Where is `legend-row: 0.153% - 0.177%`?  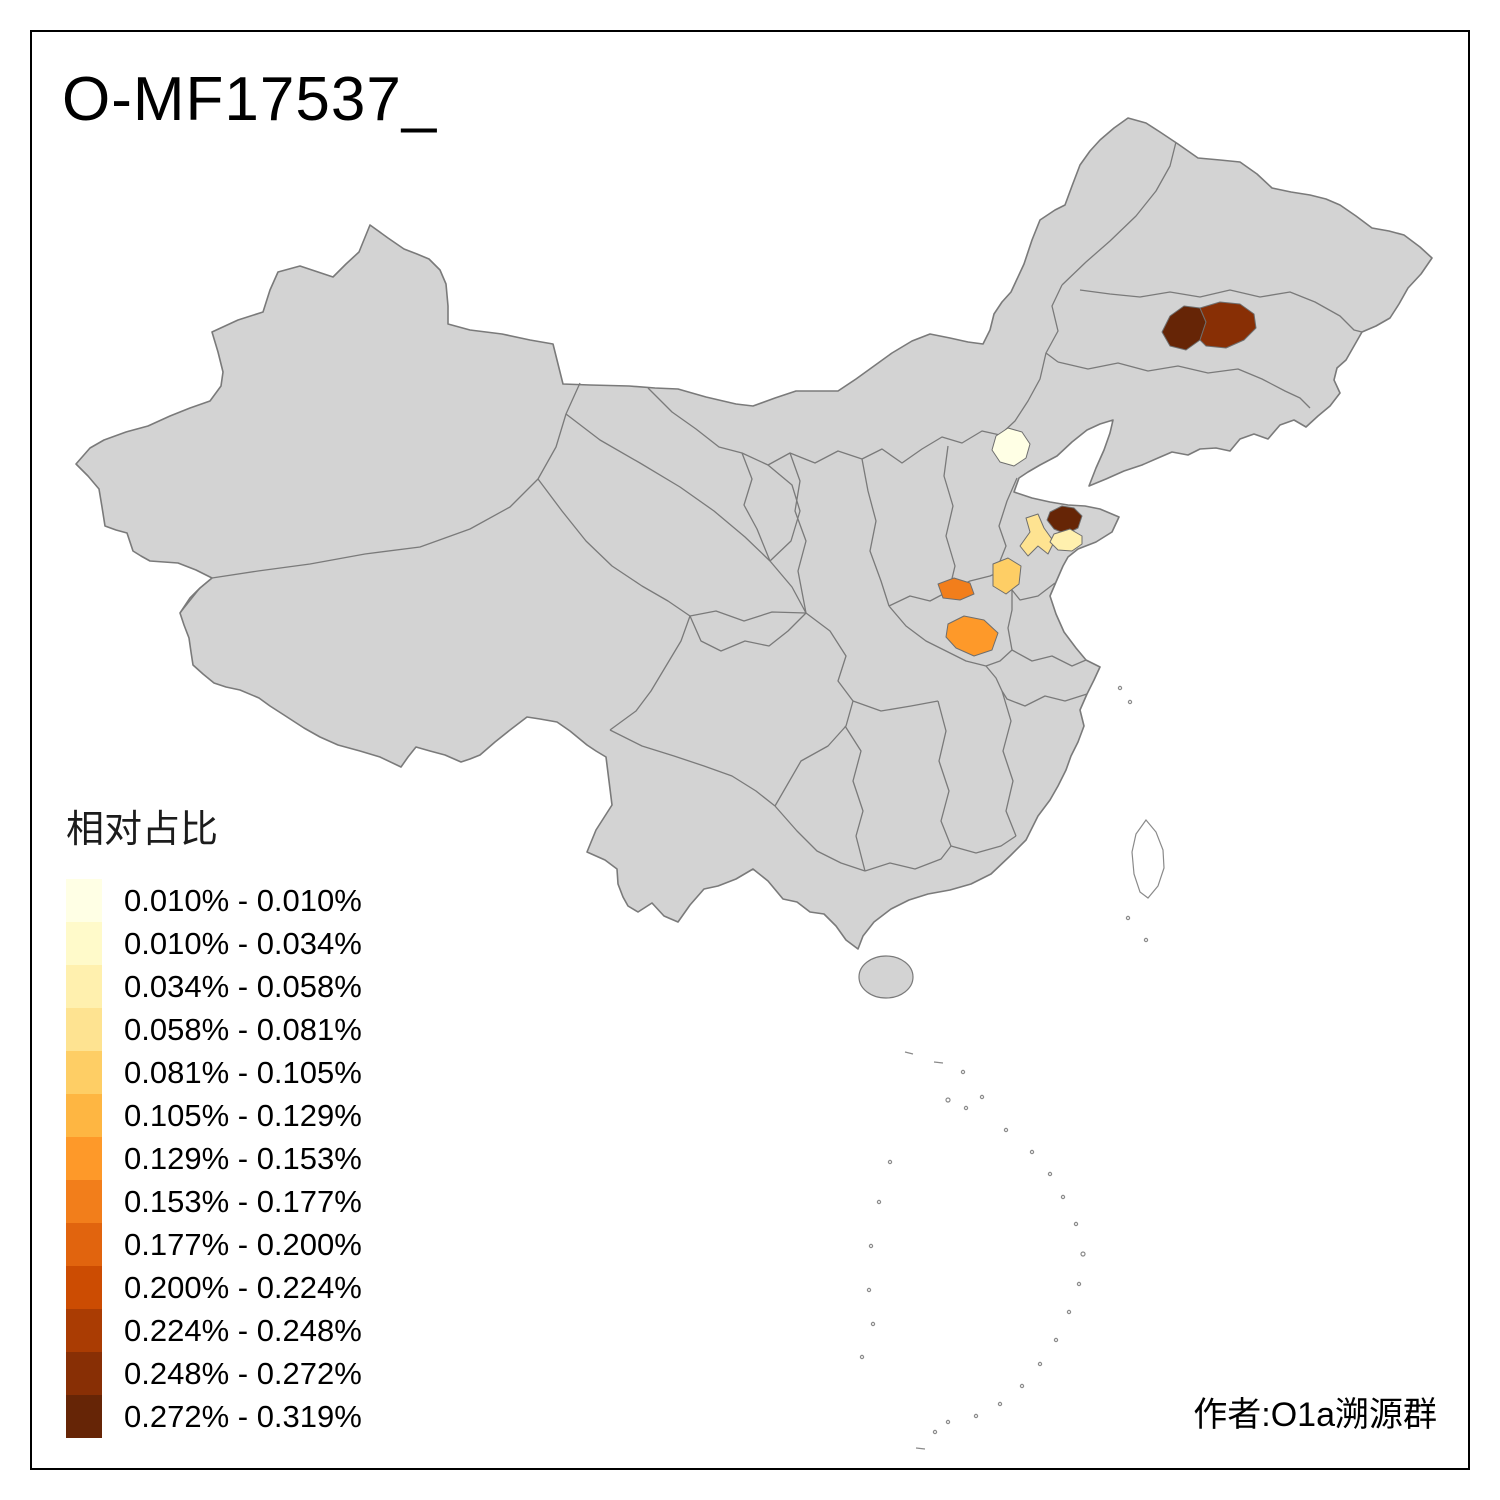 legend-row: 0.153% - 0.177% is located at coordinates (214, 1201).